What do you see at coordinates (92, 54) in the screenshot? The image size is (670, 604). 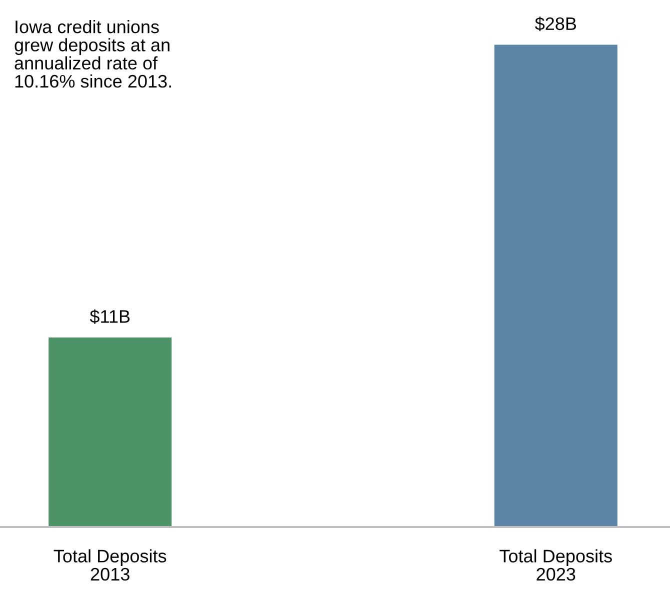 I see `annotation: Iowa credit unions grew deposits at an annualized rate of 10.16% since 2013.` at bounding box center [92, 54].